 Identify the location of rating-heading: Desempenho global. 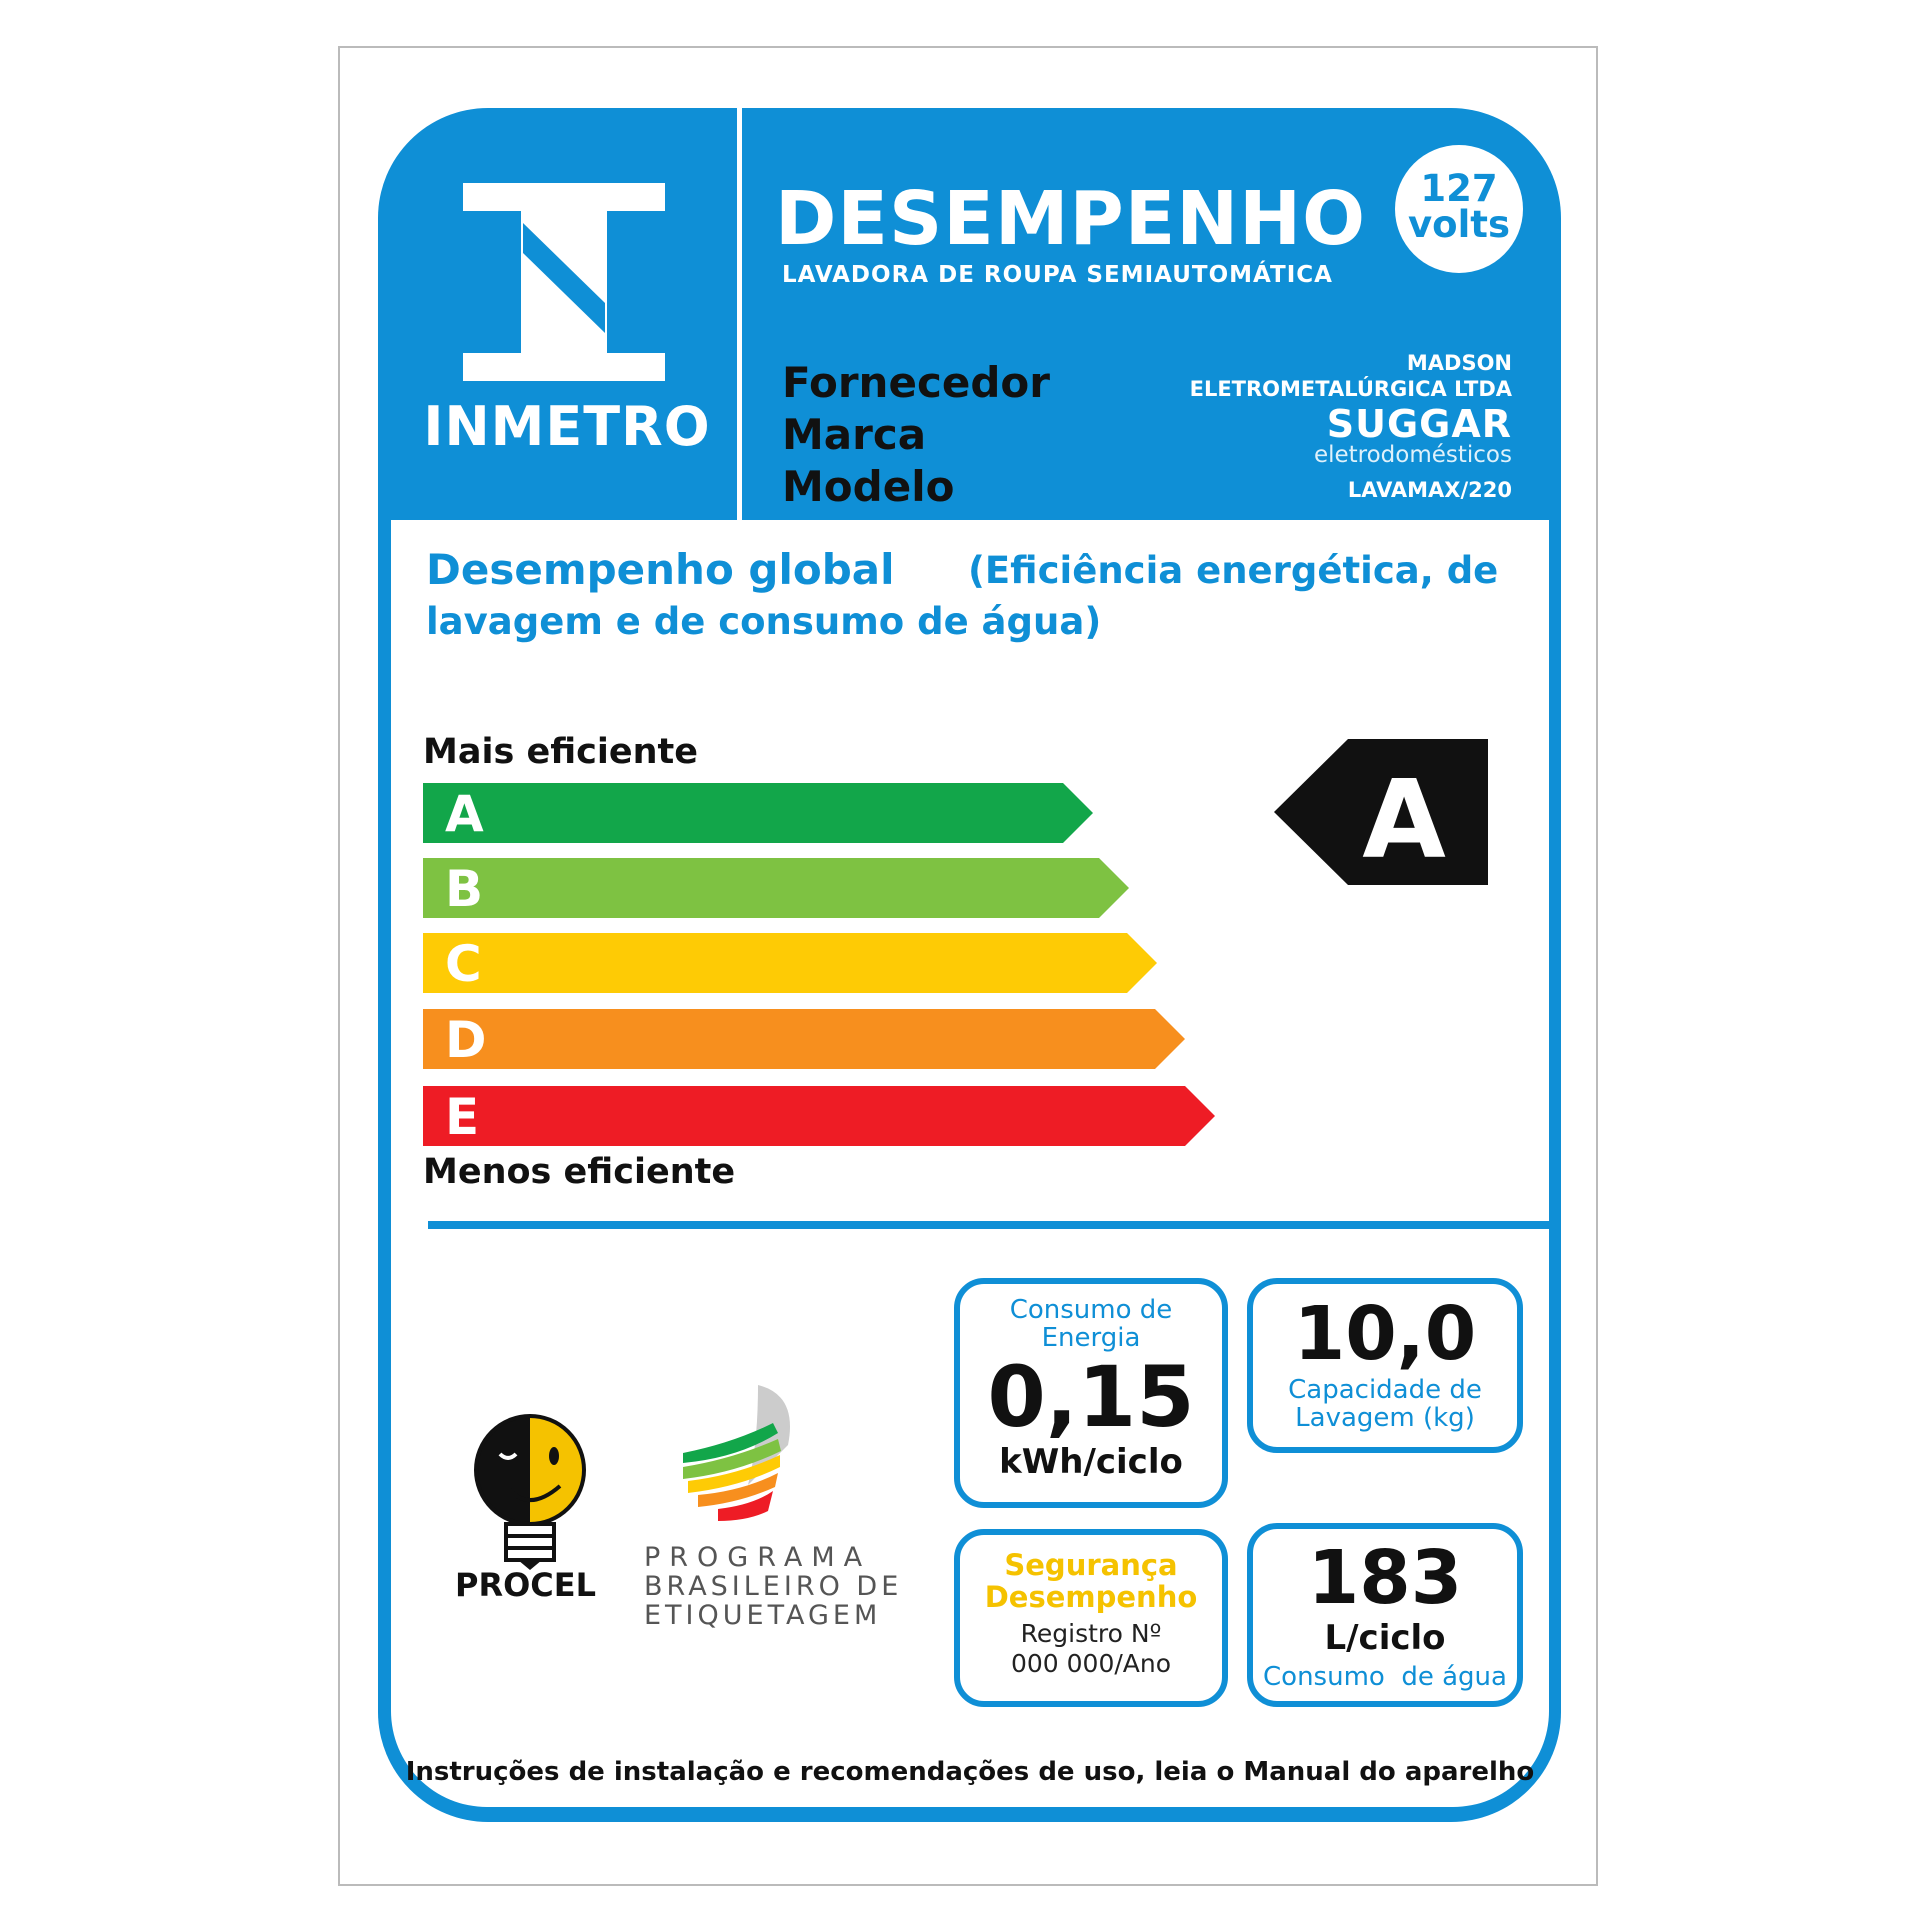
(660, 569).